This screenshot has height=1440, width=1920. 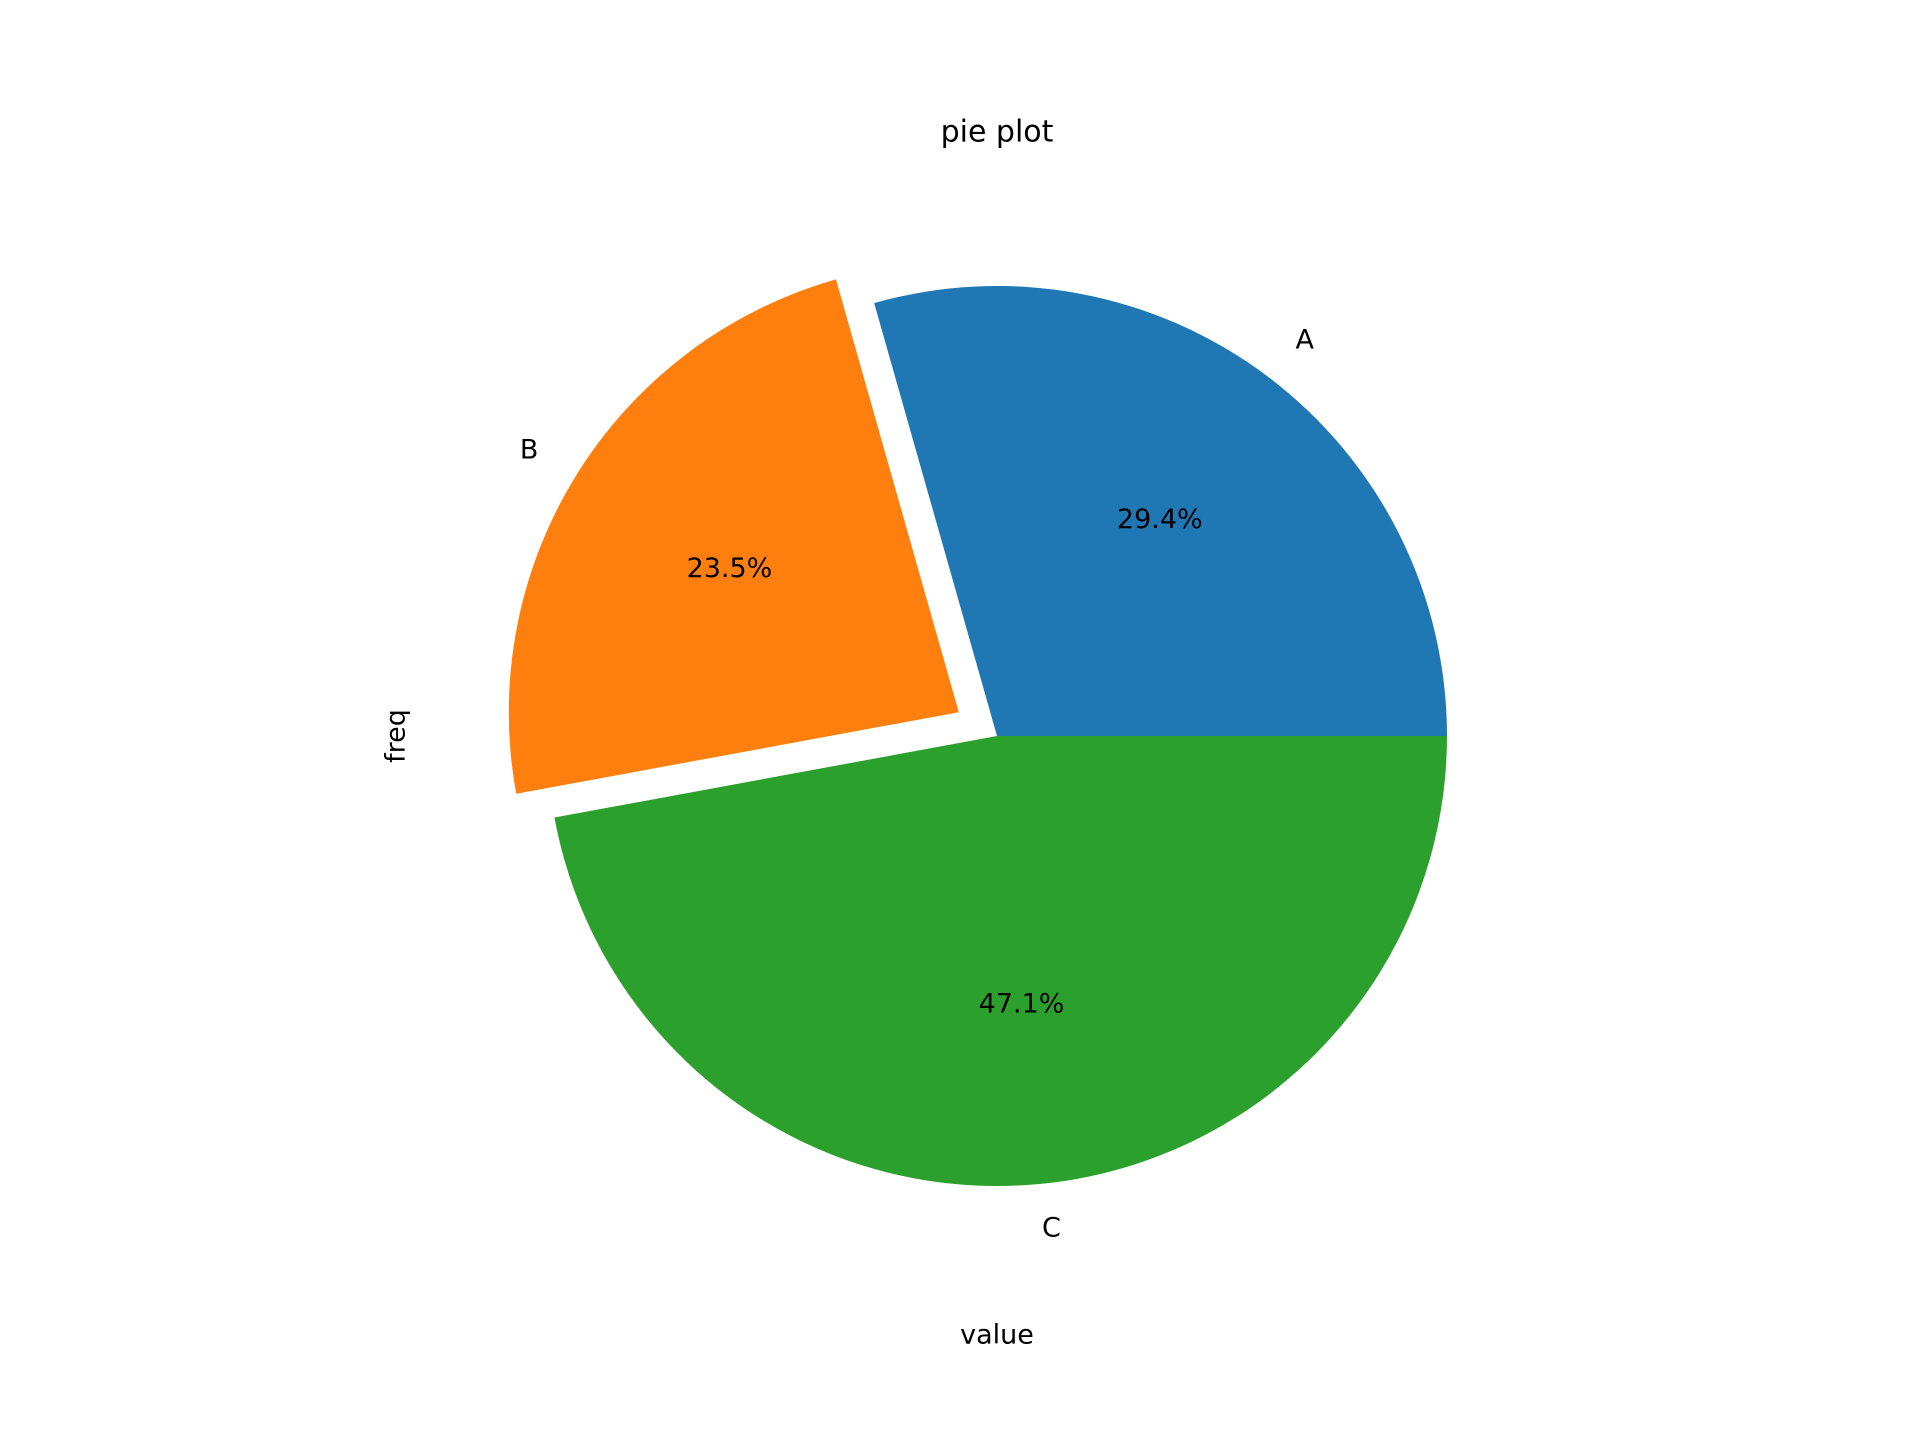 I want to click on value-label: 23.5%, so click(x=730, y=568).